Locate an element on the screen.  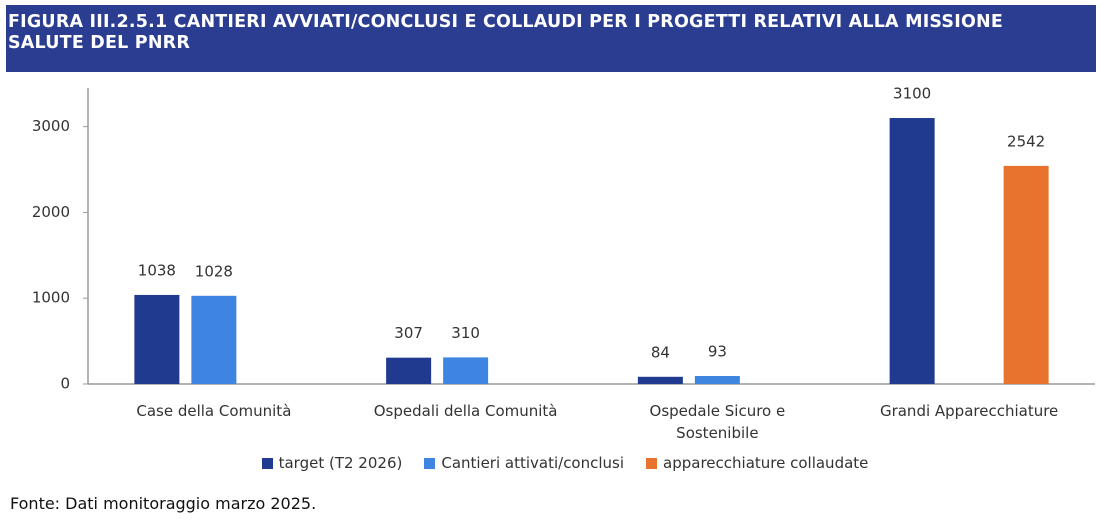
legend-item: Cantieri attivati/conclusi is located at coordinates (524, 463).